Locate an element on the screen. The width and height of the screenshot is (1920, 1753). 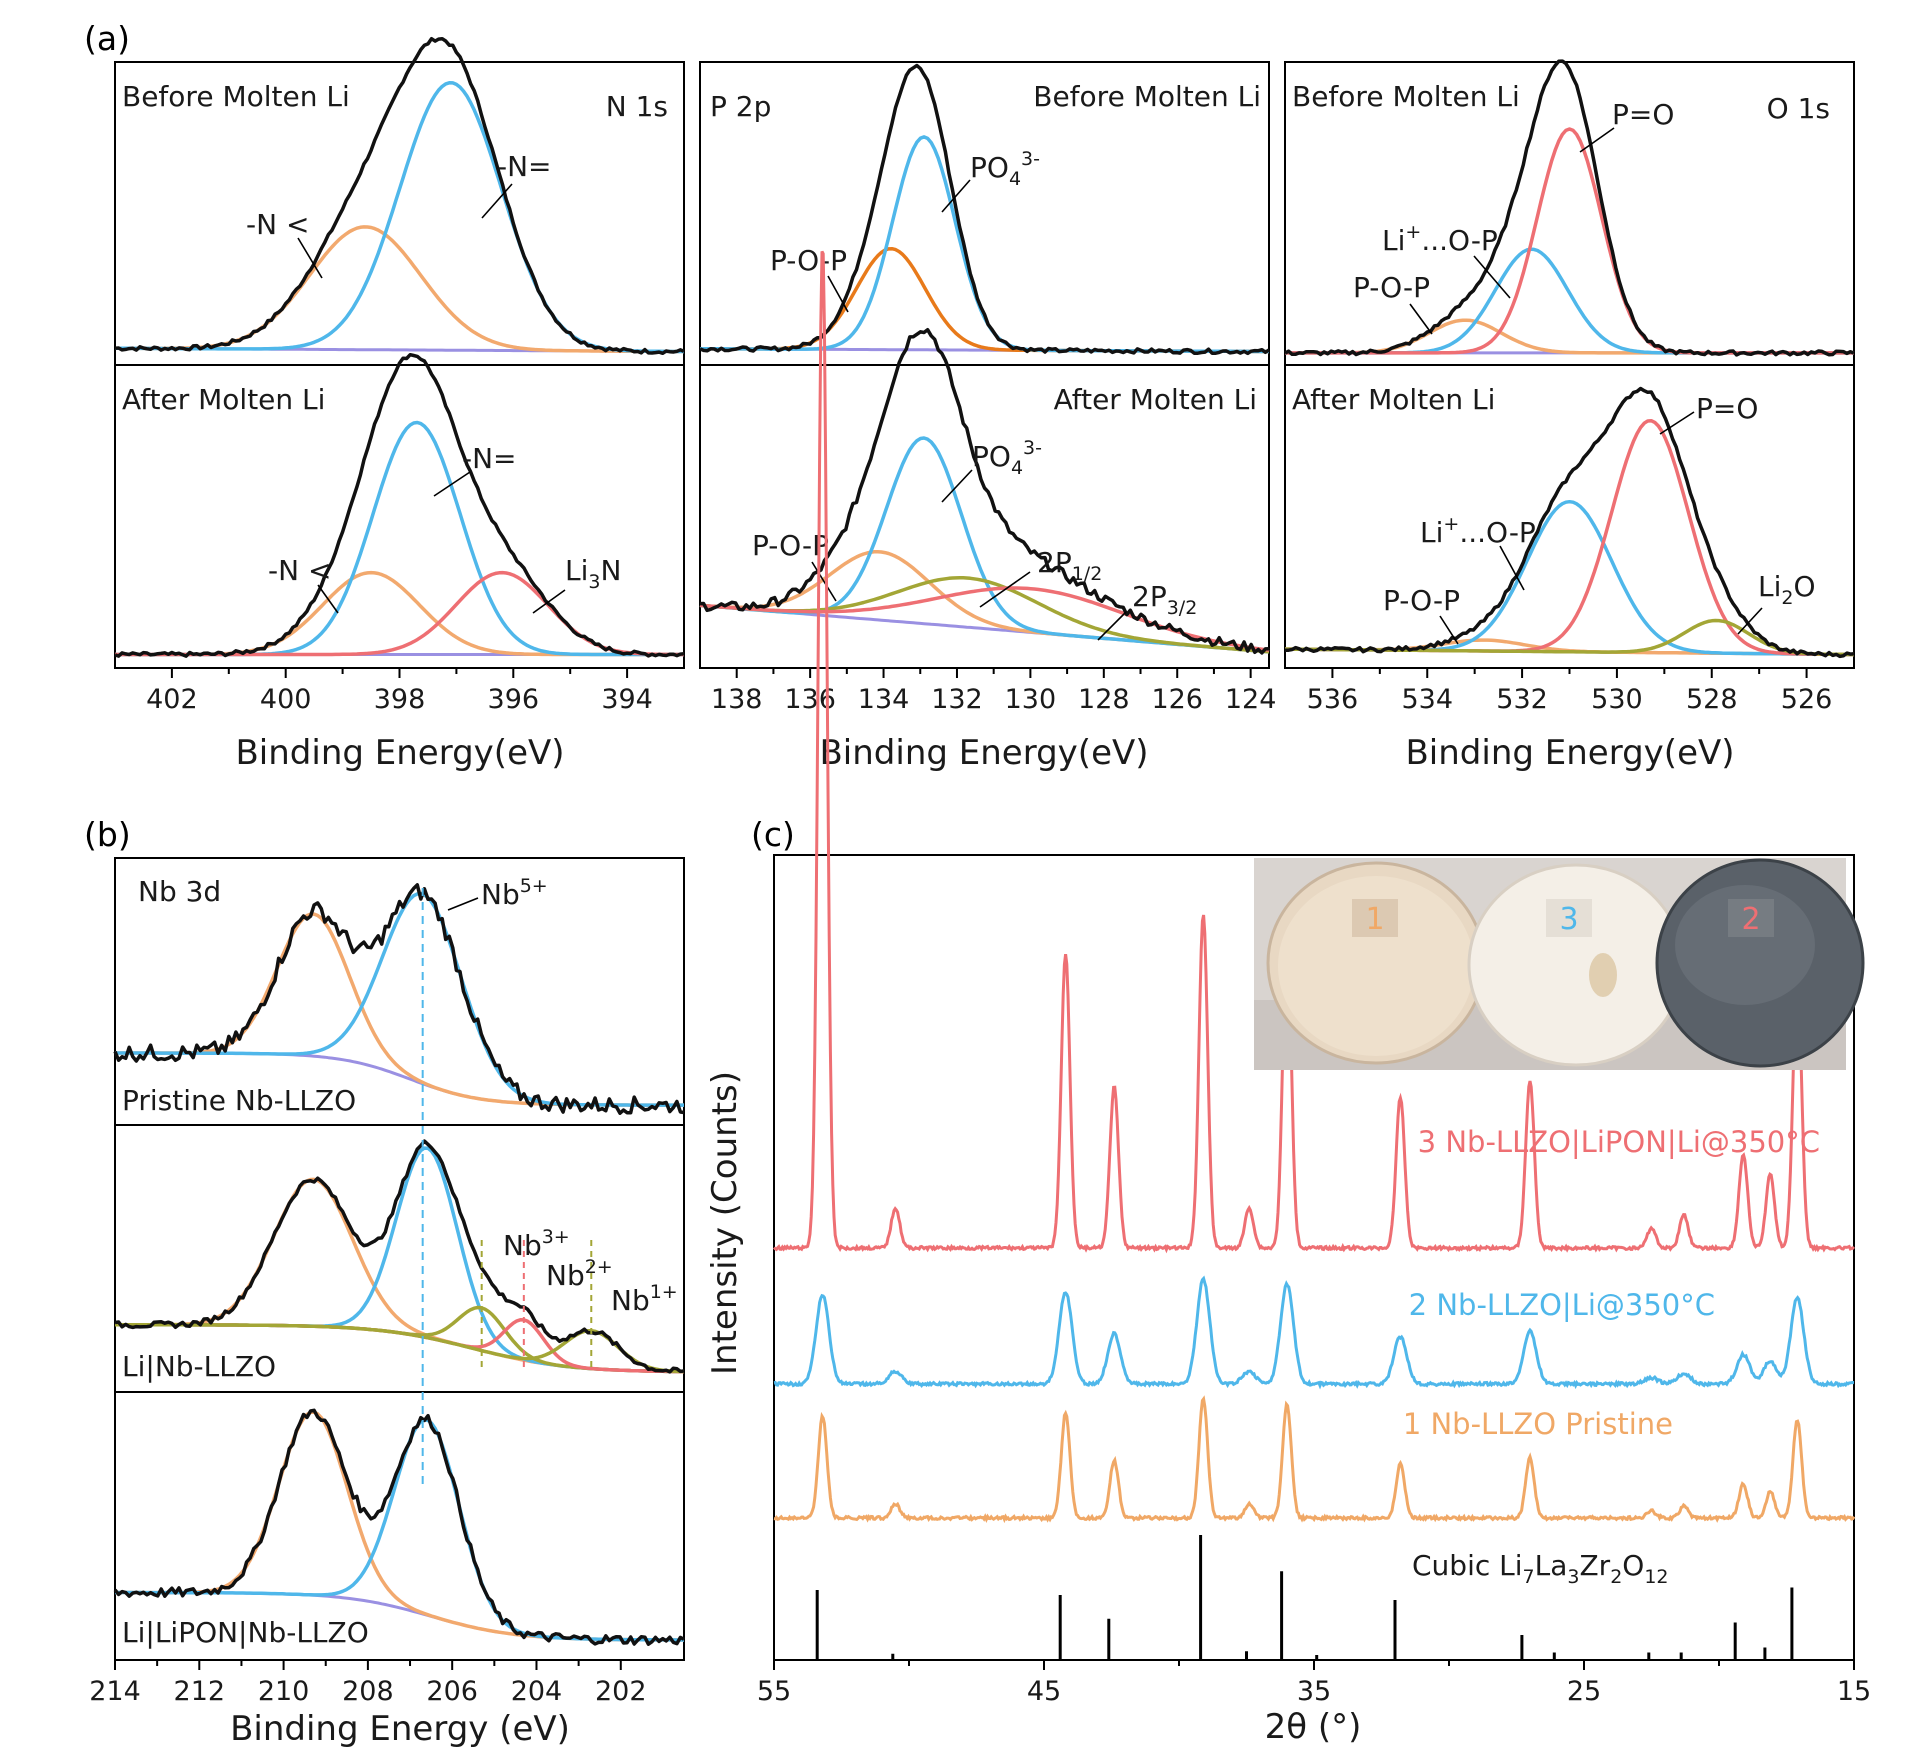
o1s-before-pop-pointer is located at coordinates (1421, 319).